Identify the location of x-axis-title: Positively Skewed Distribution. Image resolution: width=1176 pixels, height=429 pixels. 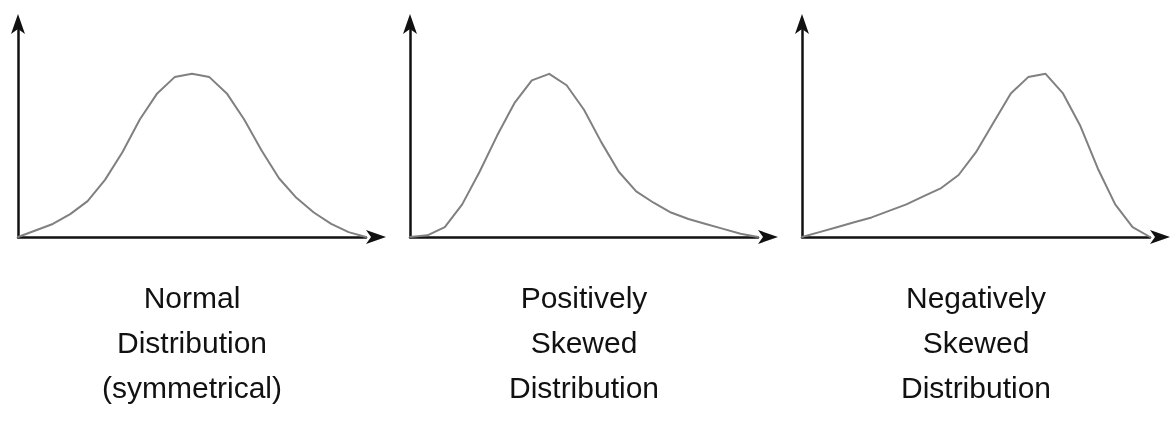
(584, 342).